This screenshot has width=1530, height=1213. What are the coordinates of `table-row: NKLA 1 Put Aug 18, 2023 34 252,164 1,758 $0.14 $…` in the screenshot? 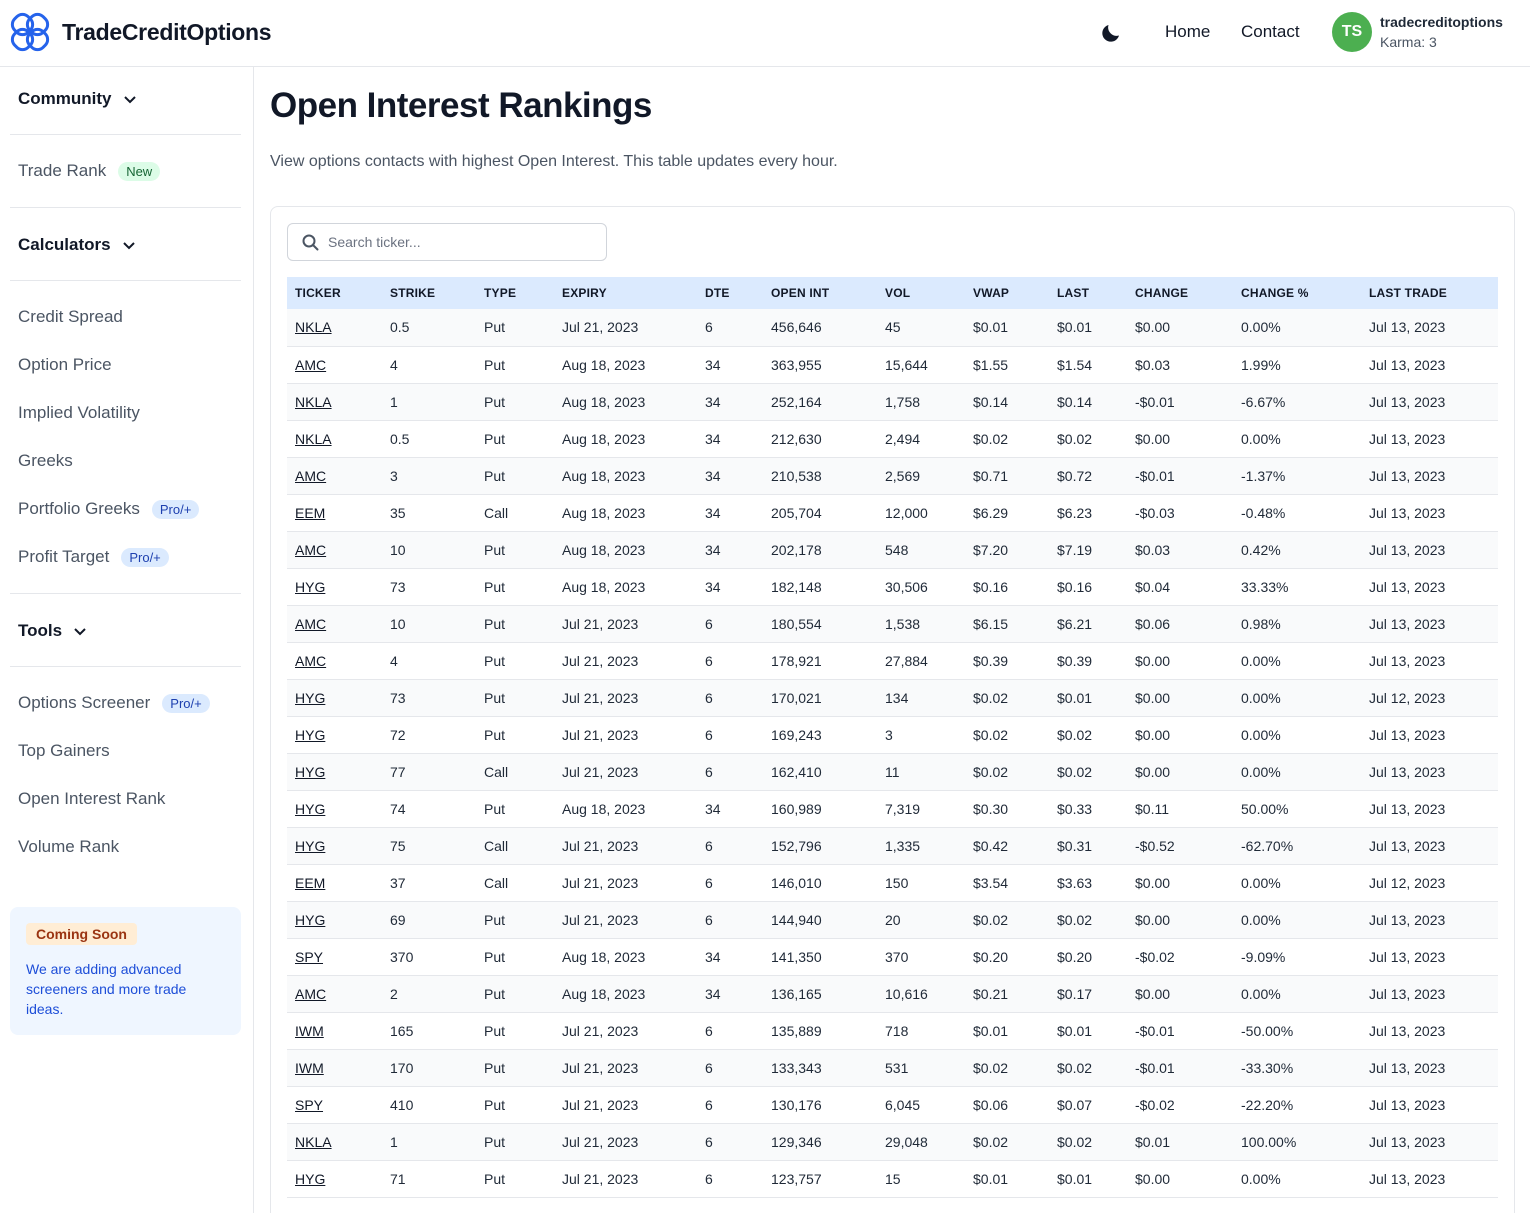 It's located at (892, 401).